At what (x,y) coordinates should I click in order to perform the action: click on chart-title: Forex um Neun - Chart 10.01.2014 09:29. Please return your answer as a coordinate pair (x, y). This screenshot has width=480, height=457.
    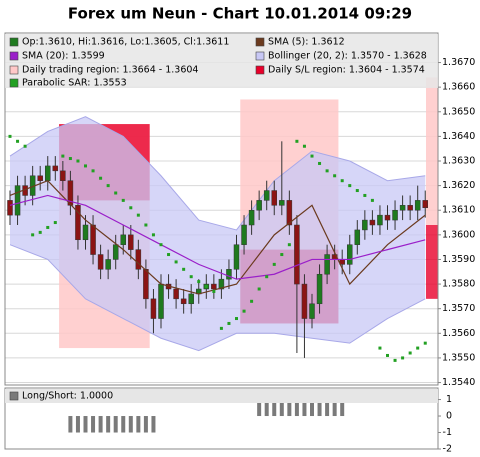
    Looking at the image, I should click on (240, 14).